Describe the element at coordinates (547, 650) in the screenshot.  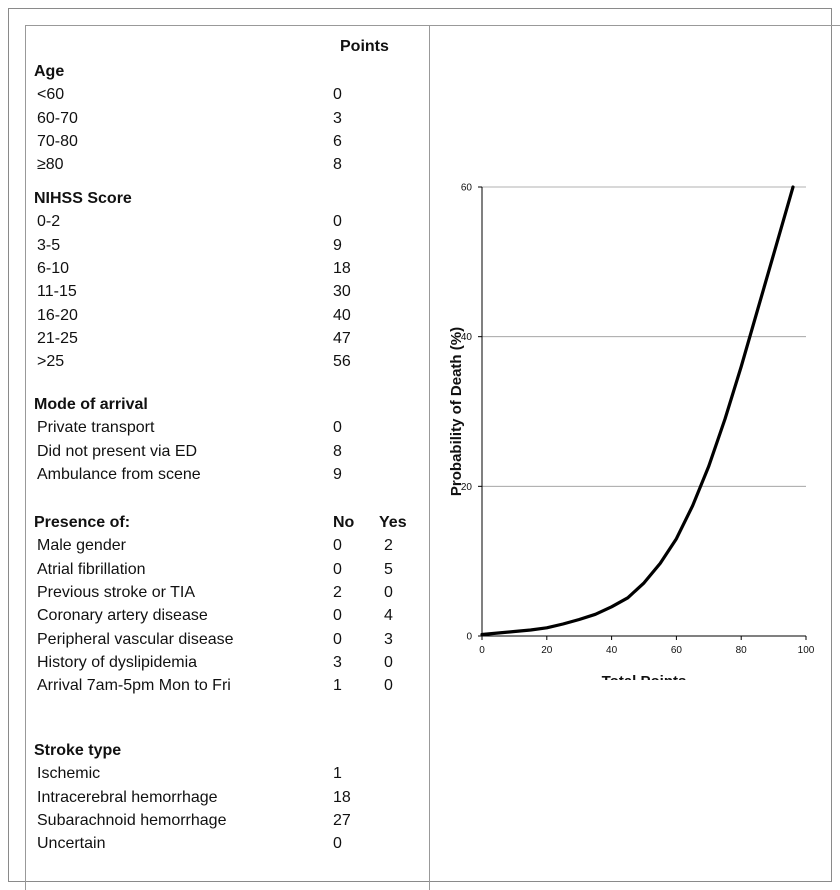
I see `x-tick-label: 20` at that location.